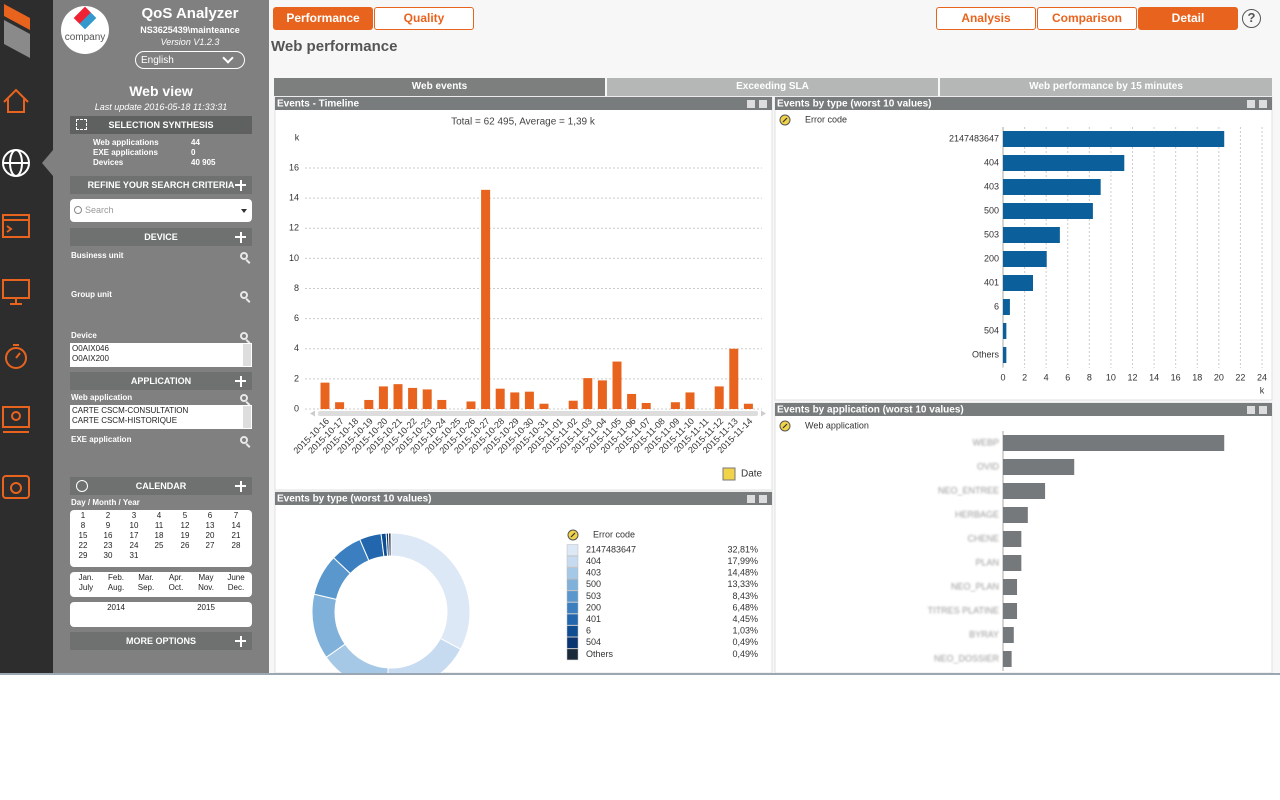 The width and height of the screenshot is (1280, 800). What do you see at coordinates (108, 525) in the screenshot?
I see `day: 9` at bounding box center [108, 525].